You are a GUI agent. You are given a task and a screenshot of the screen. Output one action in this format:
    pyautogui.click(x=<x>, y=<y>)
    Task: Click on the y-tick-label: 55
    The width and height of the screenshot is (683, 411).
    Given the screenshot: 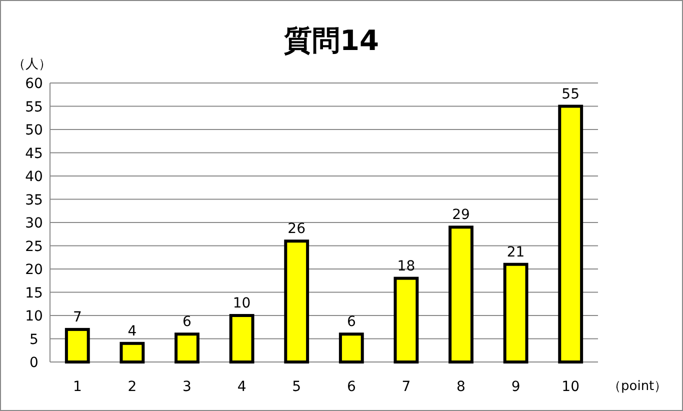 What is the action you would take?
    pyautogui.click(x=34, y=107)
    